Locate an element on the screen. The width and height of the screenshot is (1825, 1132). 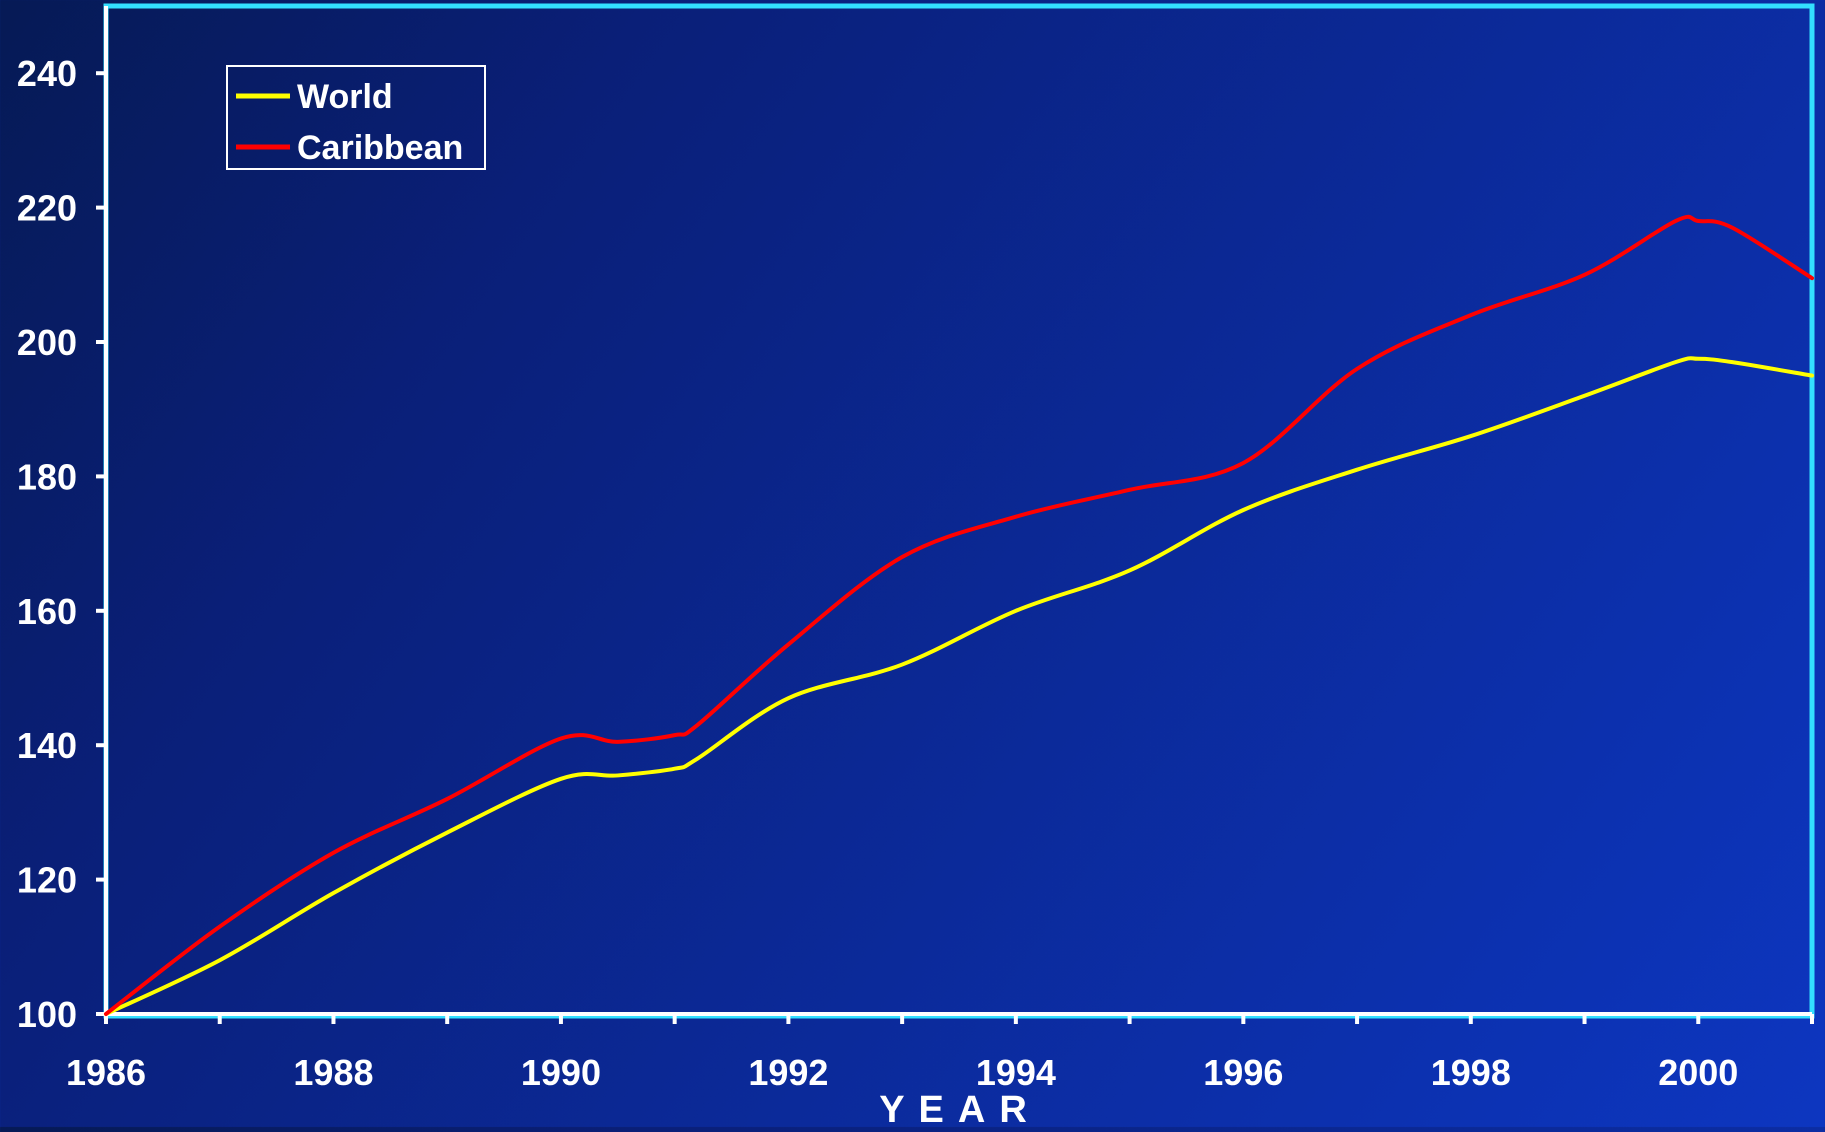
y-tick-label: 120 is located at coordinates (47, 880).